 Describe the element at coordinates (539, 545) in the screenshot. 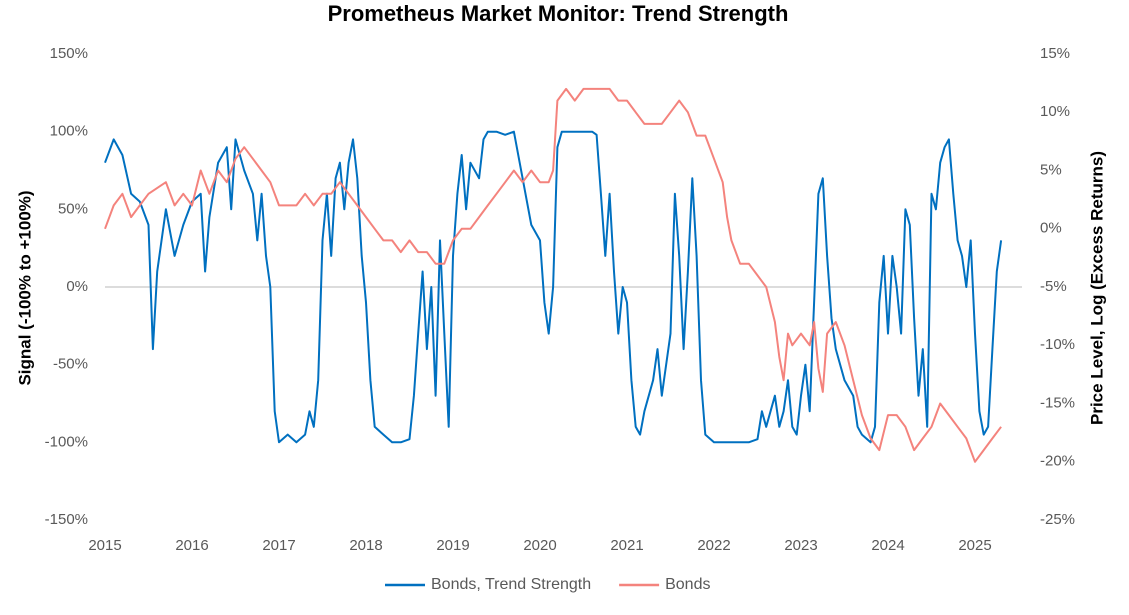

I see `x-tick-label: 2020` at that location.